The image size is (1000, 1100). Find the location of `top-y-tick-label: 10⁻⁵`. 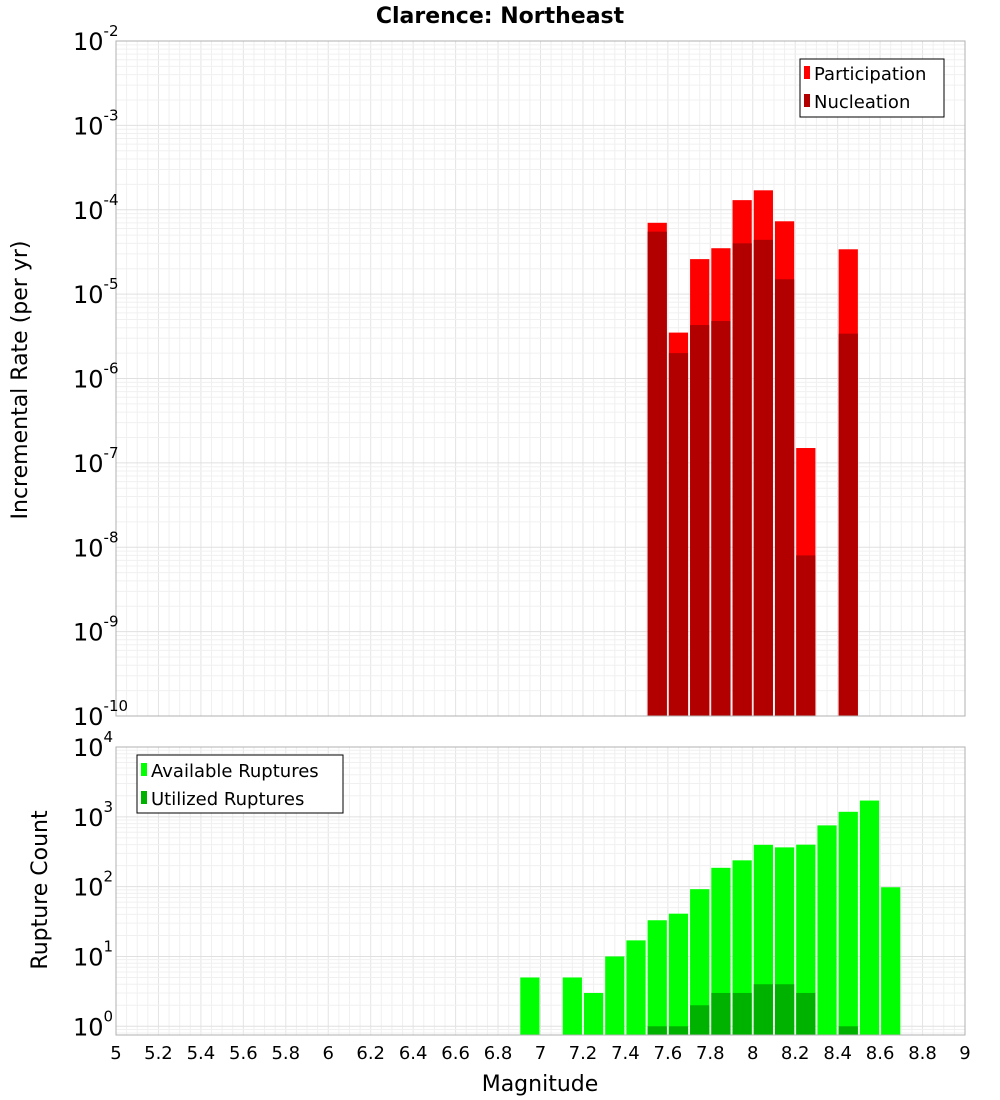

top-y-tick-label: 10⁻⁵ is located at coordinates (96, 292).